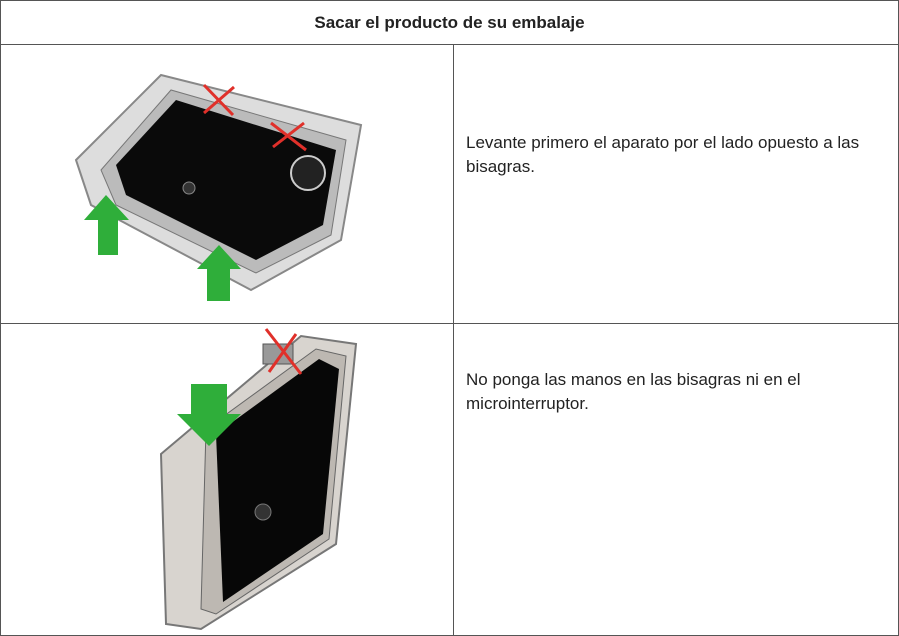 The image size is (899, 636). I want to click on illustration-lift, so click(218, 187).